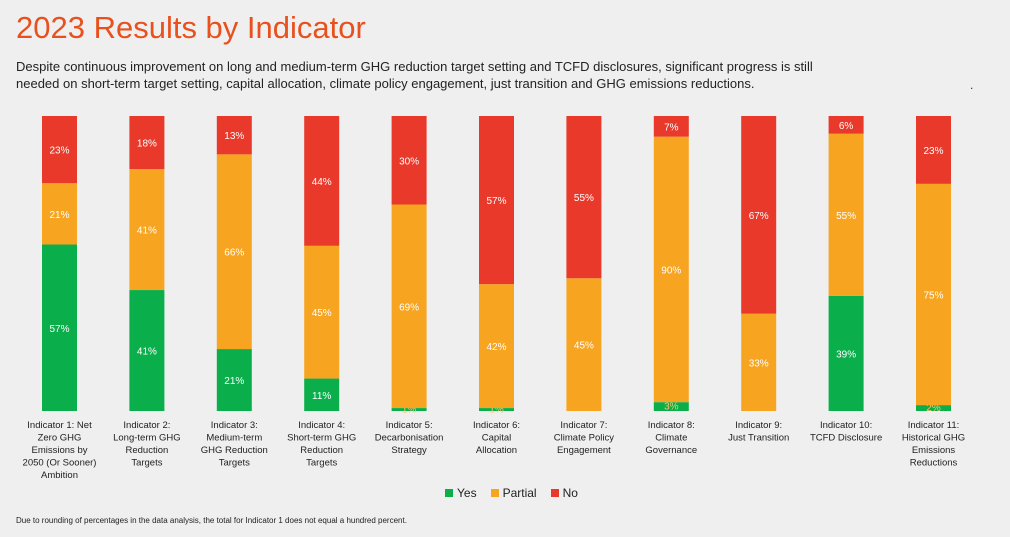 Image resolution: width=1010 pixels, height=537 pixels. I want to click on data-label-yes-1: 57%, so click(59, 329).